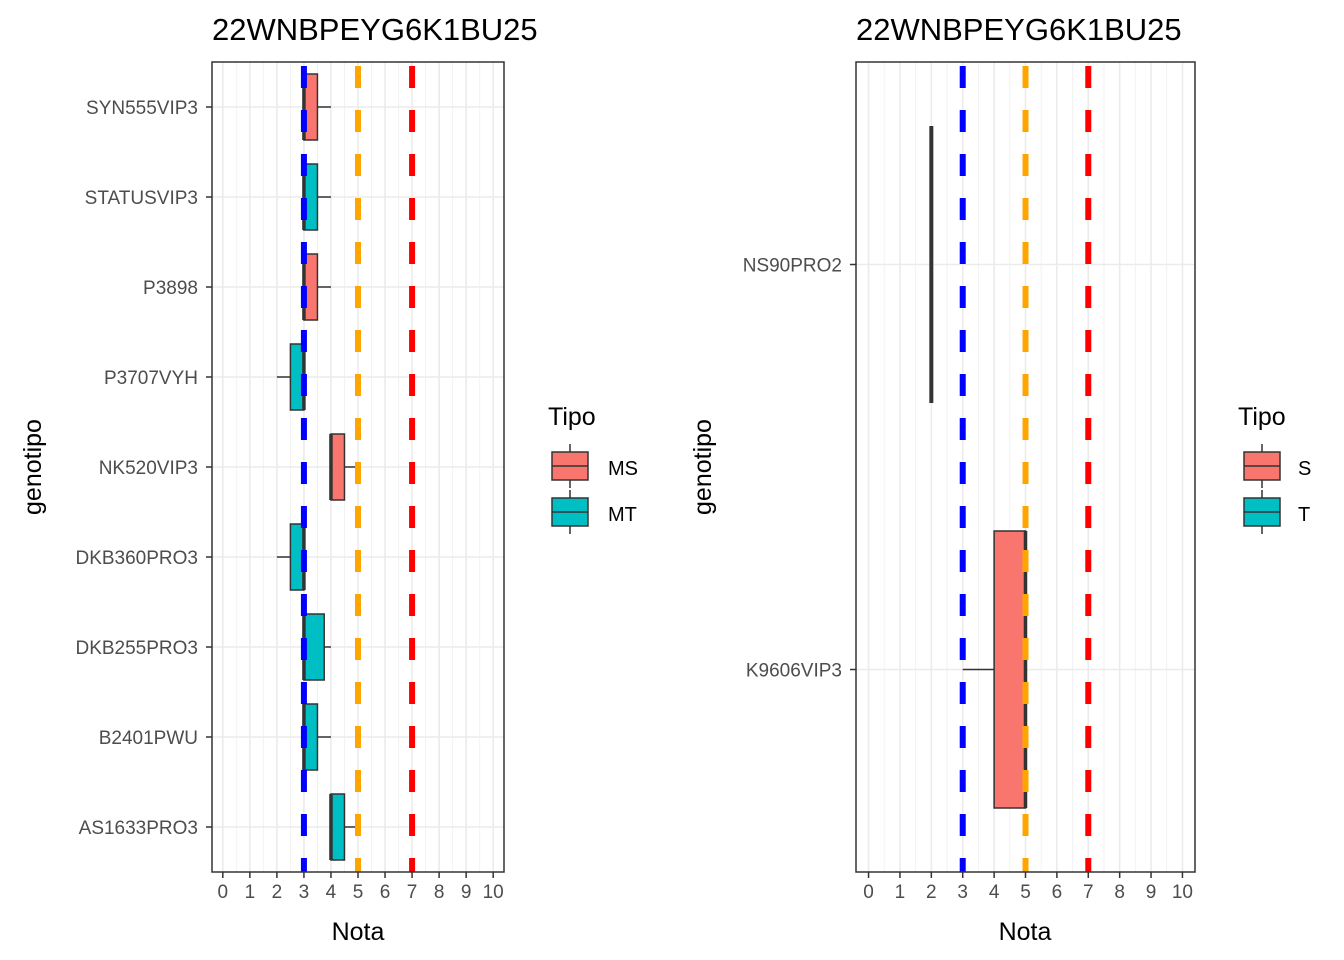 This screenshot has height=960, width=1344. I want to click on left-y-tick-label: P3898, so click(170, 288).